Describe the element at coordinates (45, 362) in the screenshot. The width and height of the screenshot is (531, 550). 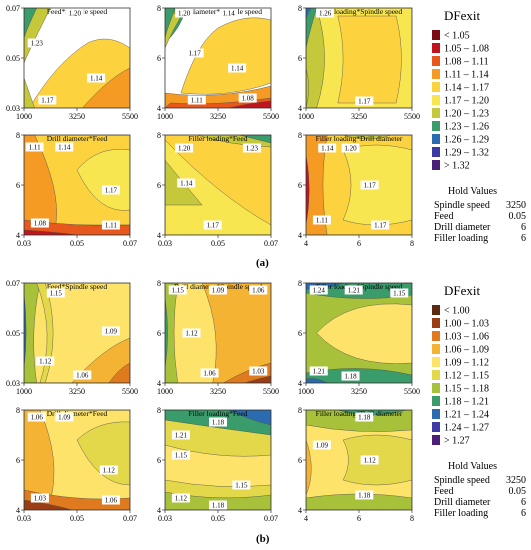
I see `contour-label: 1.12` at that location.